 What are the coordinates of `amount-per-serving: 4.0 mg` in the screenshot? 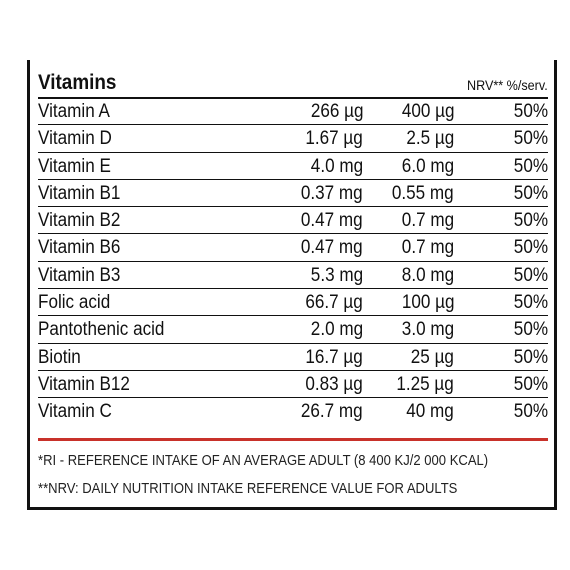 It's located at (336, 166).